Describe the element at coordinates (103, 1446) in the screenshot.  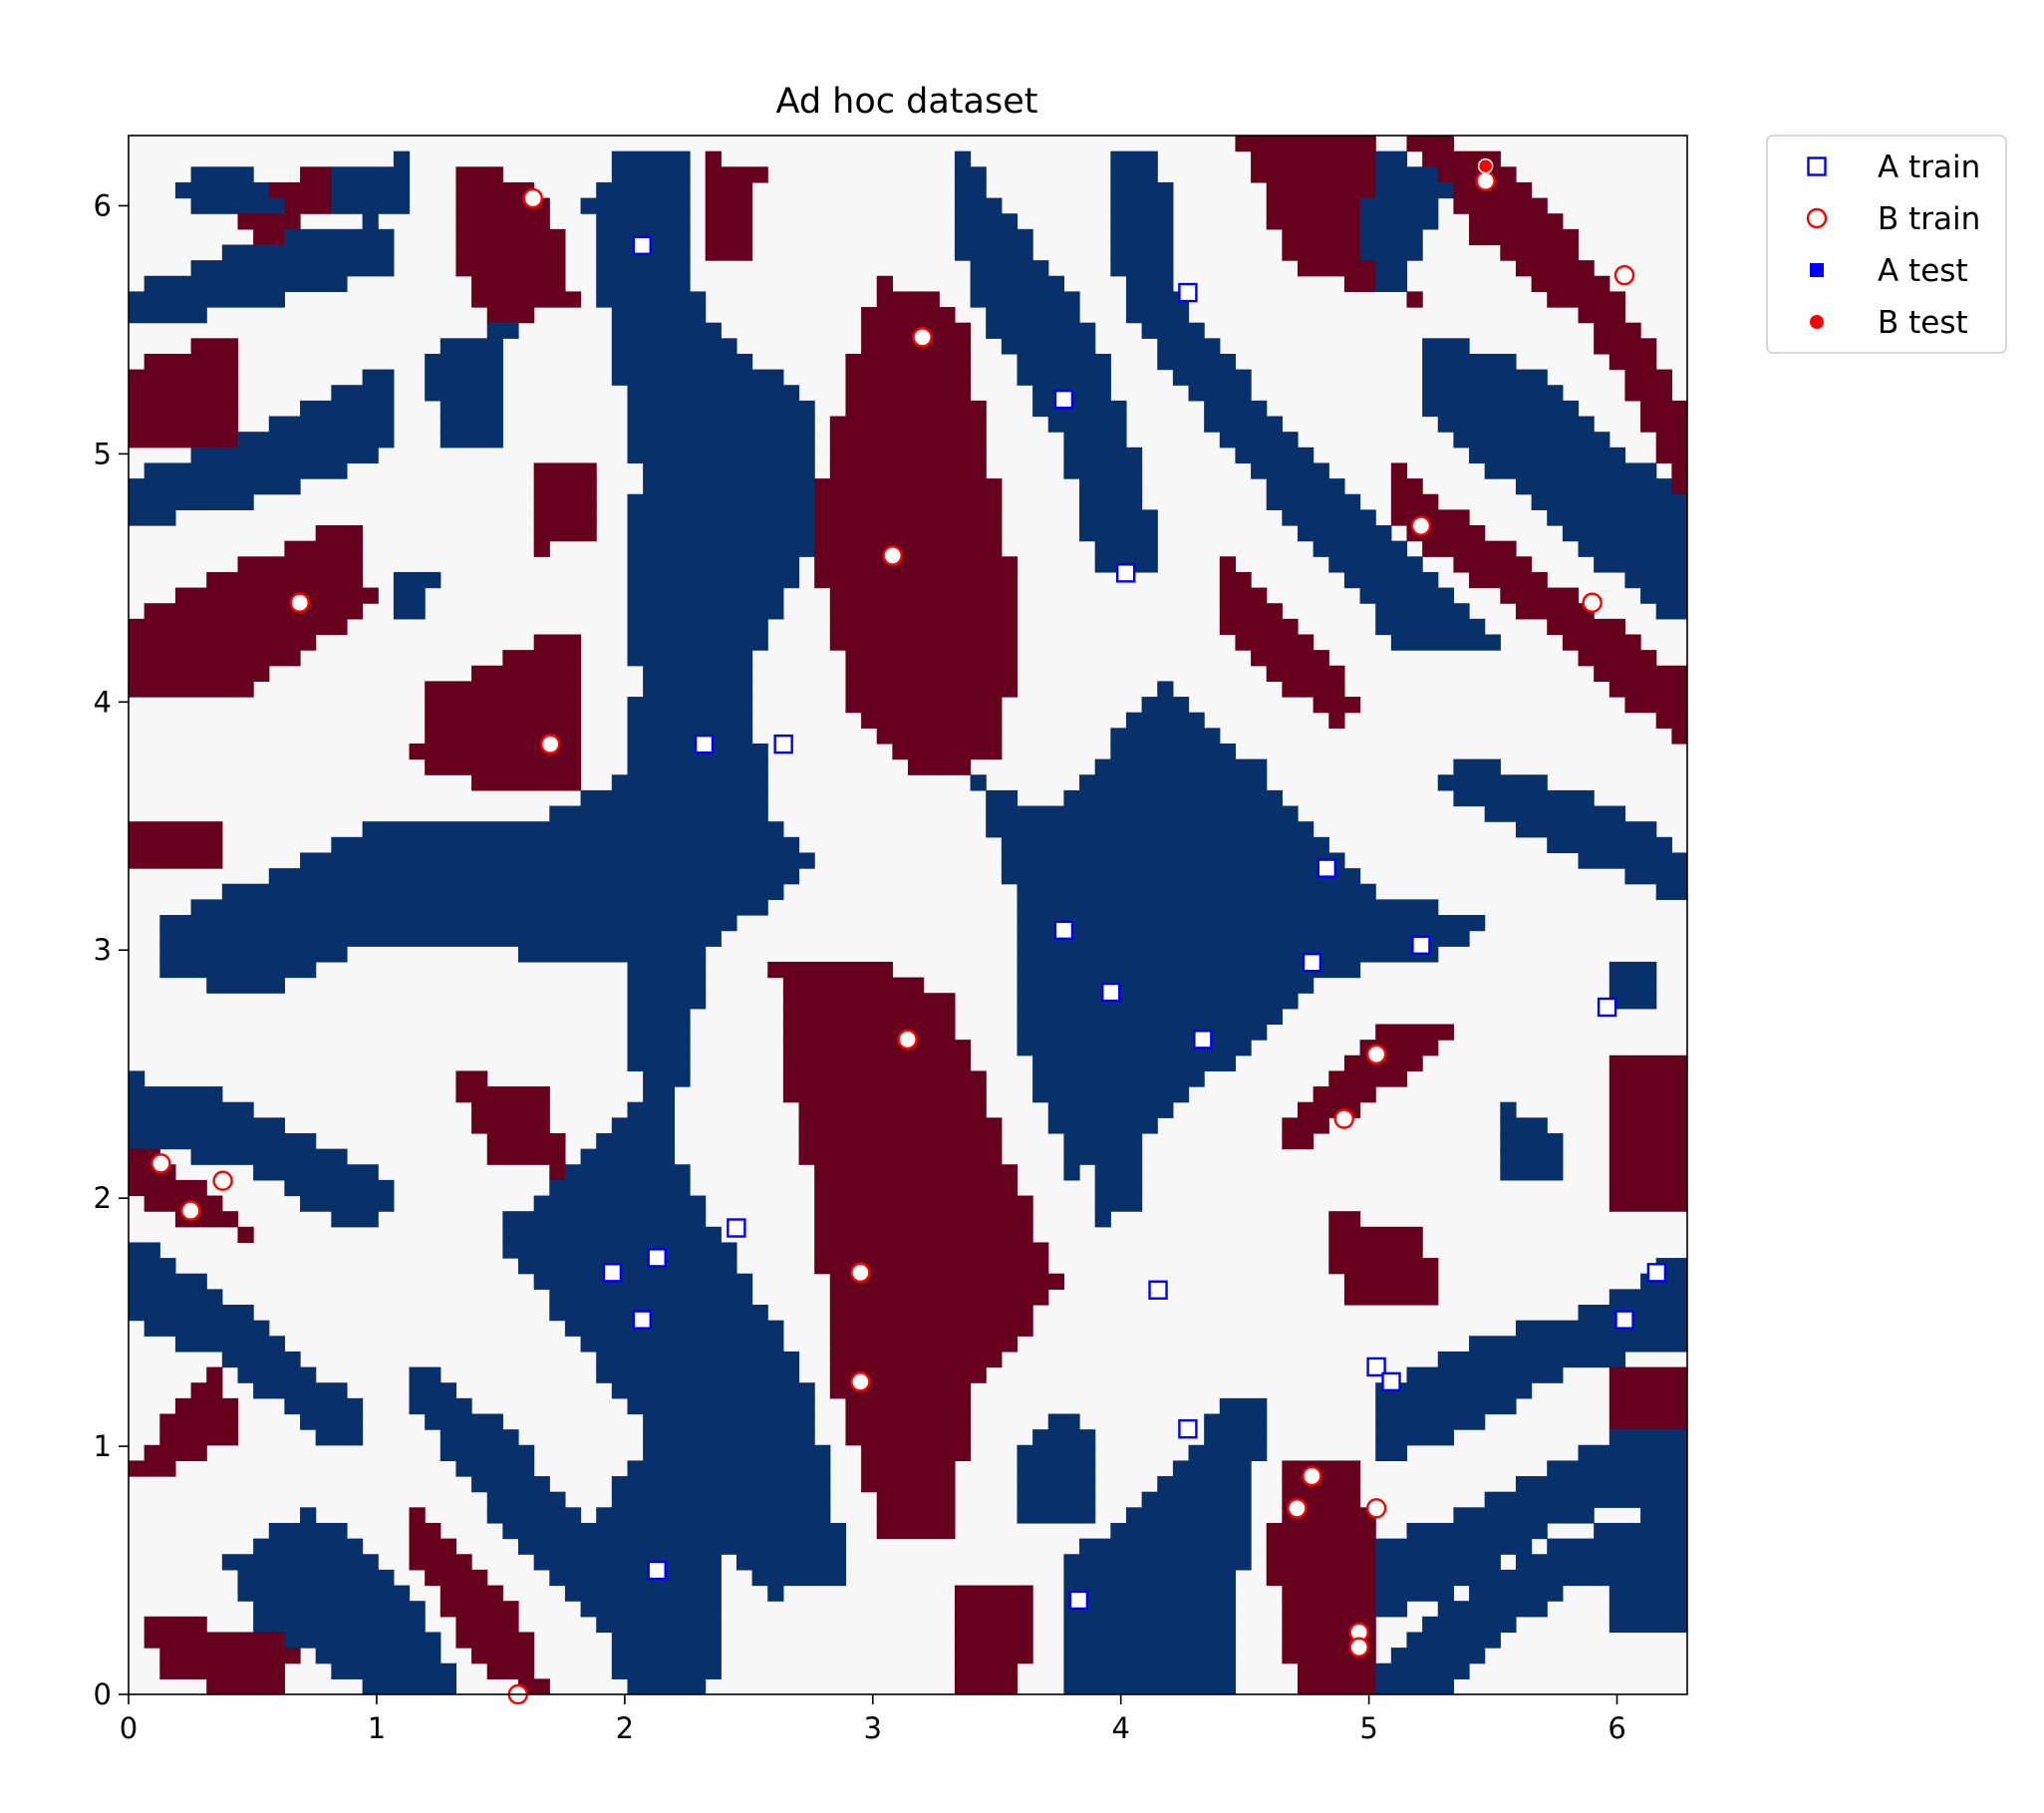
I see `y-tick-label: 1` at that location.